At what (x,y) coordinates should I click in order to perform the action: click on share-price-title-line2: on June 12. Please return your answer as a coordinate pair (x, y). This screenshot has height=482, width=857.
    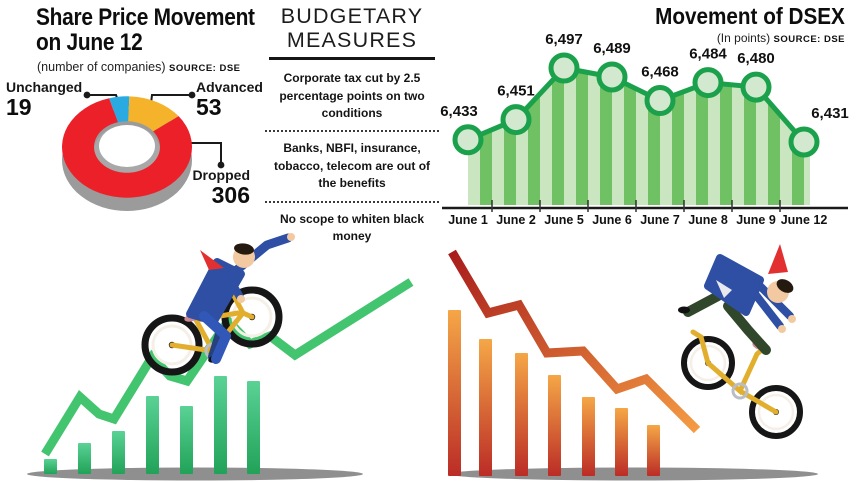
    Looking at the image, I should click on (89, 42).